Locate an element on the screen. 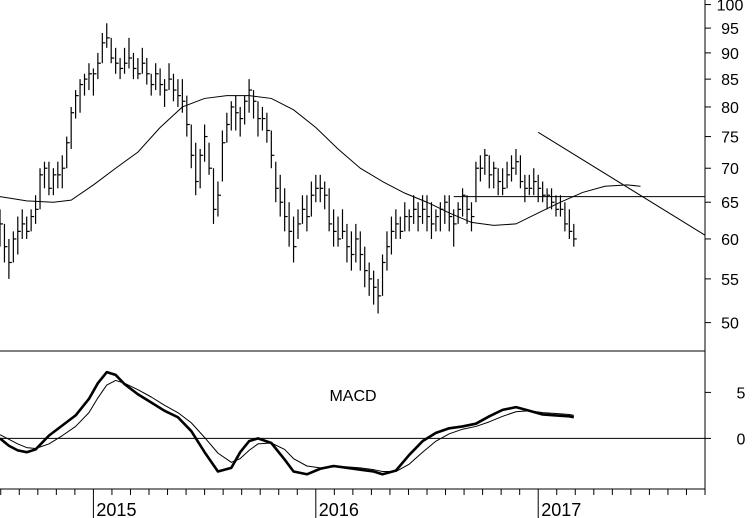  price-tick-label: 75 is located at coordinates (730, 138).